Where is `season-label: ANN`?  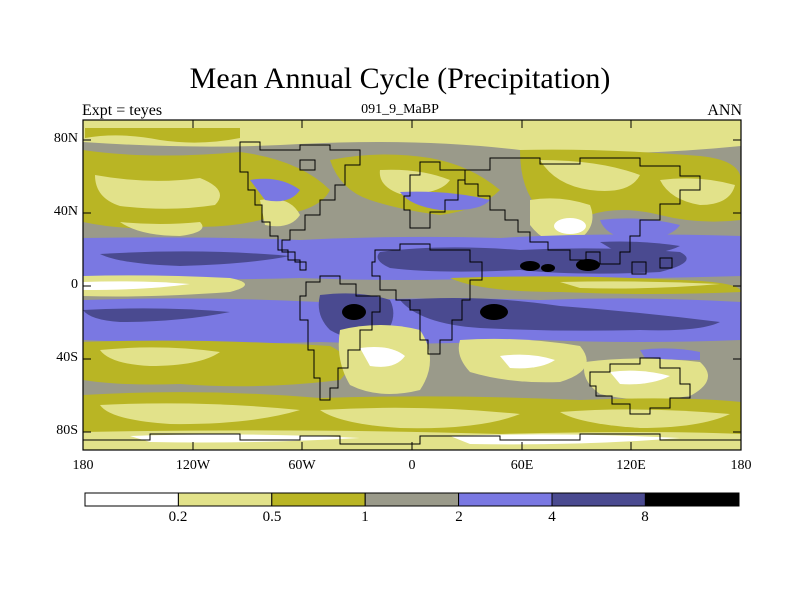
season-label: ANN is located at coordinates (724, 110).